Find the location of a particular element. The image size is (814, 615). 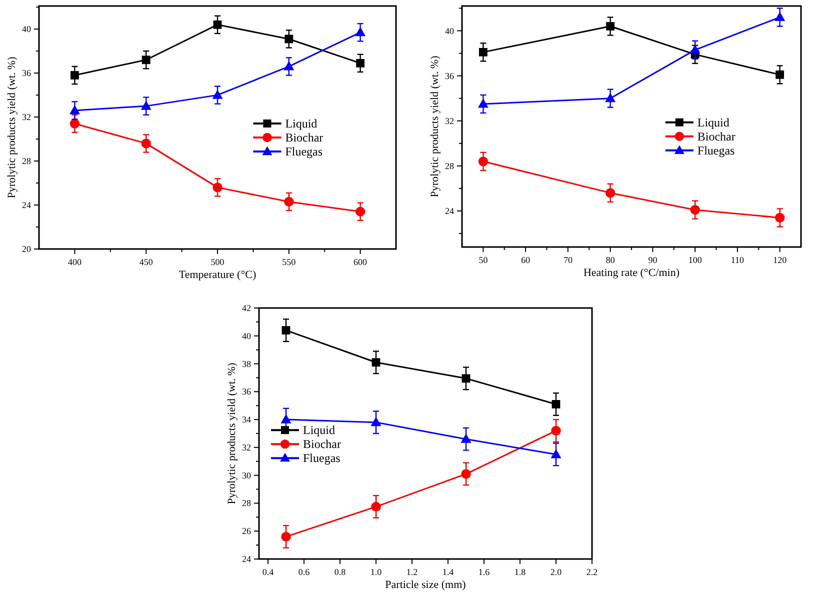

x-tick-label: 70 is located at coordinates (568, 260).